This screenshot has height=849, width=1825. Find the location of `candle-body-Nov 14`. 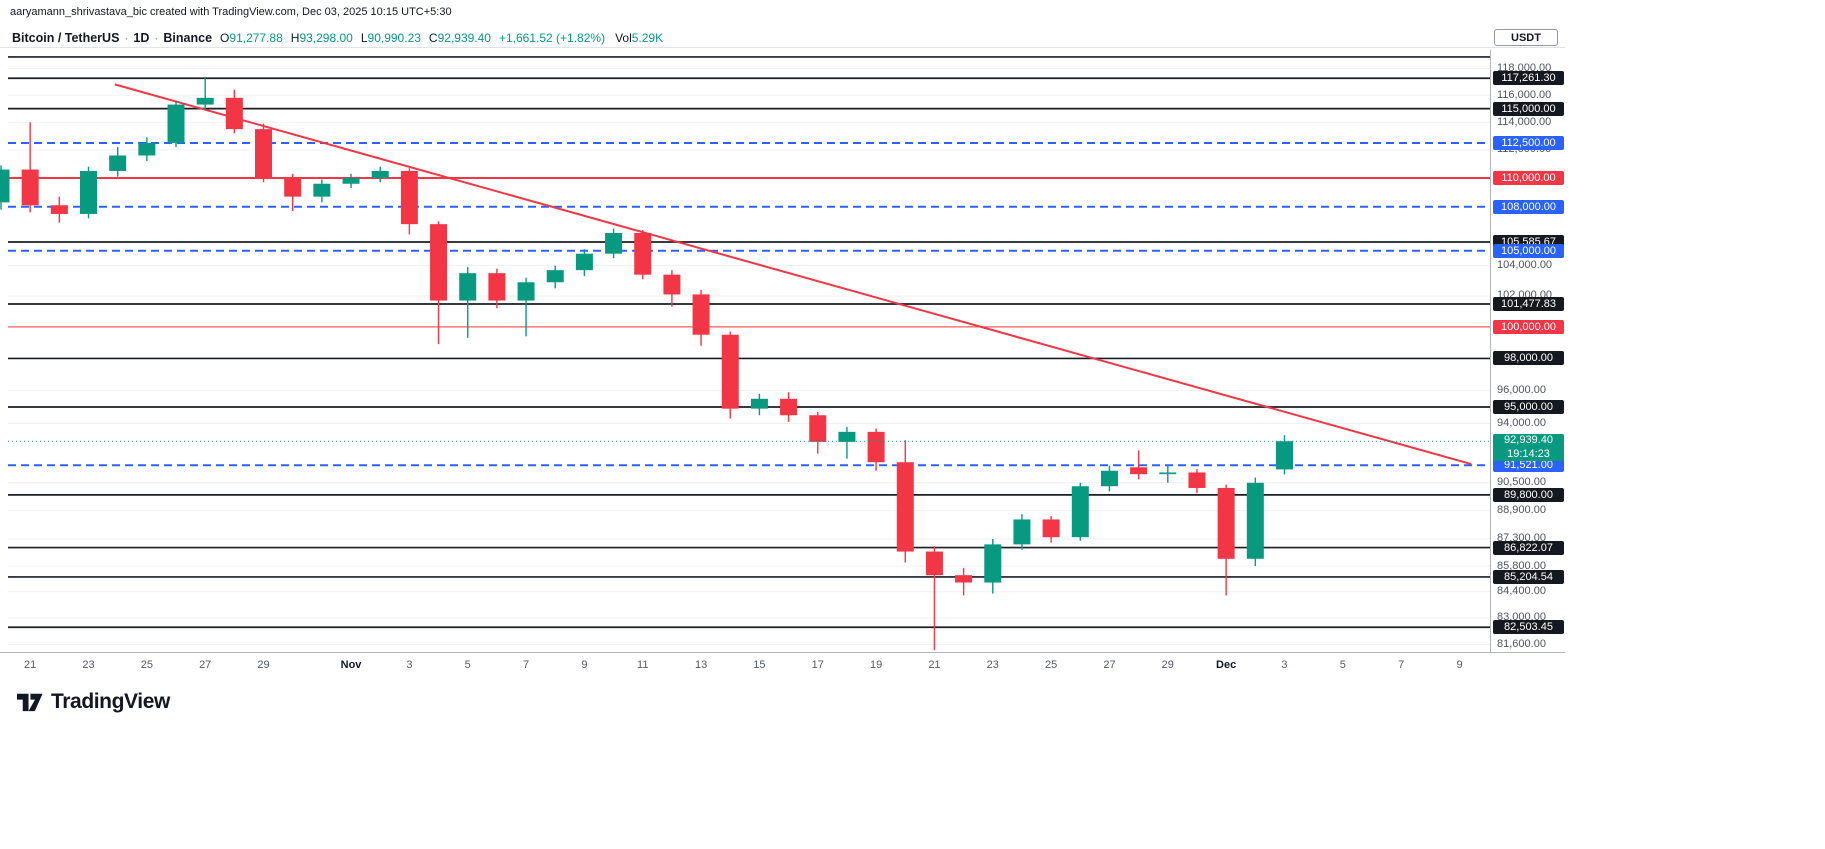

candle-body-Nov 14 is located at coordinates (730, 371).